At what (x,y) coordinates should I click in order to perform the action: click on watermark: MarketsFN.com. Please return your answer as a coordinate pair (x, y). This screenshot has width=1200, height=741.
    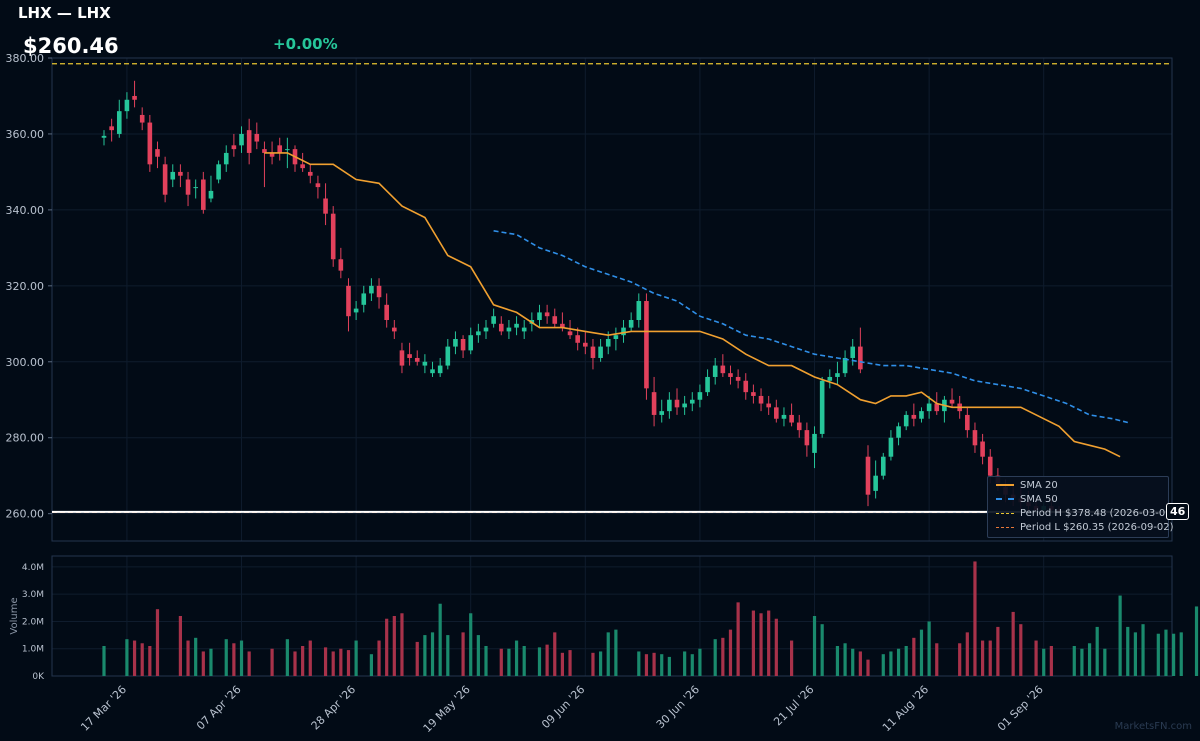
    Looking at the image, I should click on (1153, 726).